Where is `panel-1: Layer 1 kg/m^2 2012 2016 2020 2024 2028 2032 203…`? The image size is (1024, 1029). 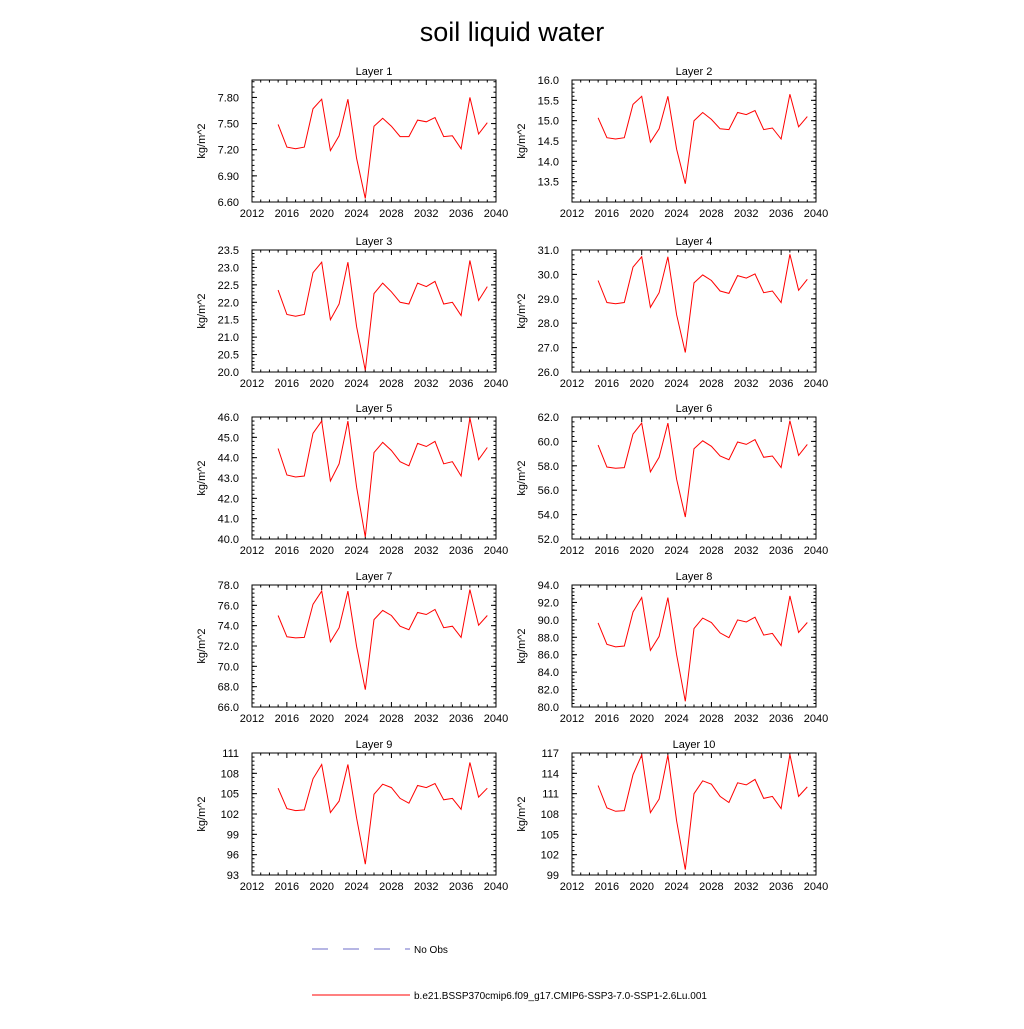 panel-1: Layer 1 kg/m^2 2012 2016 2020 2024 2028 2032 203… is located at coordinates (352, 143).